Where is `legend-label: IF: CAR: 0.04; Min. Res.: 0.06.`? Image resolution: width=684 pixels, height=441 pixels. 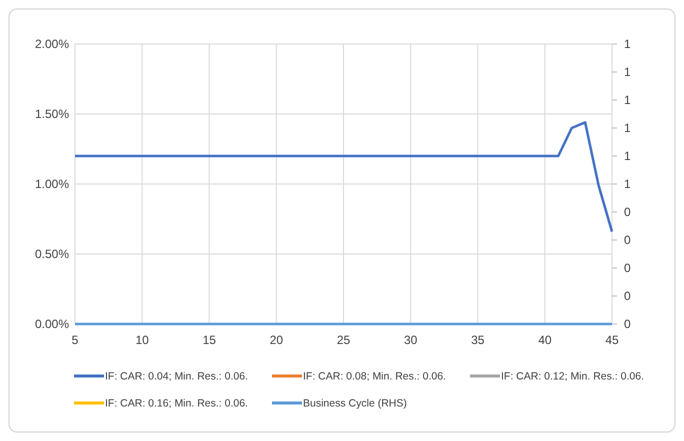
legend-label: IF: CAR: 0.04; Min. Res.: 0.06. is located at coordinates (176, 376).